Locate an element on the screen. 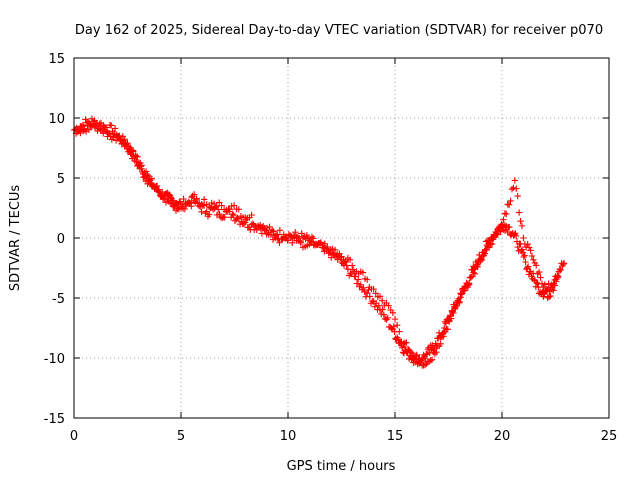  y-tick-label: -10 is located at coordinates (54, 359).